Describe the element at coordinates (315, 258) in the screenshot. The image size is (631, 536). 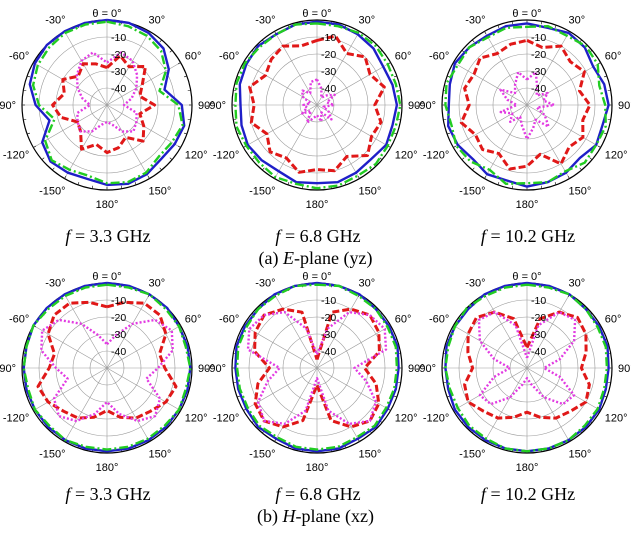
I see `caption-e-plane: (a) E-plane (yz)` at that location.